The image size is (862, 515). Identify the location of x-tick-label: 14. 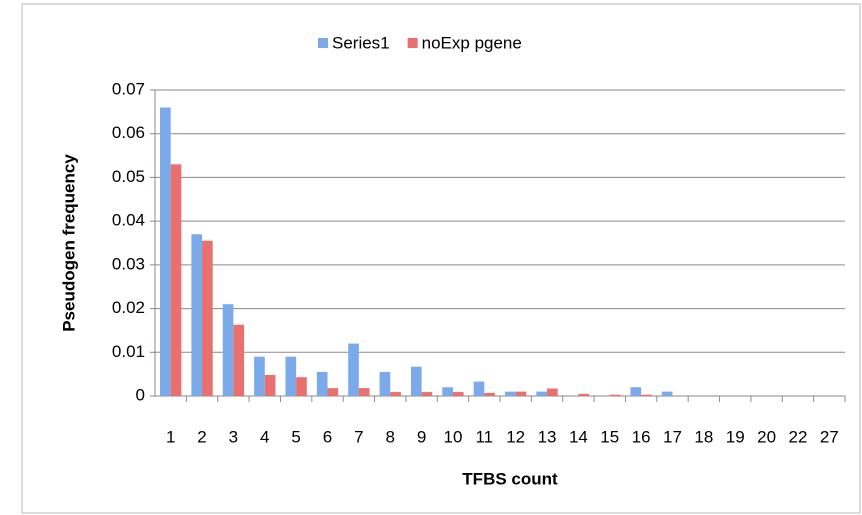
(578, 436).